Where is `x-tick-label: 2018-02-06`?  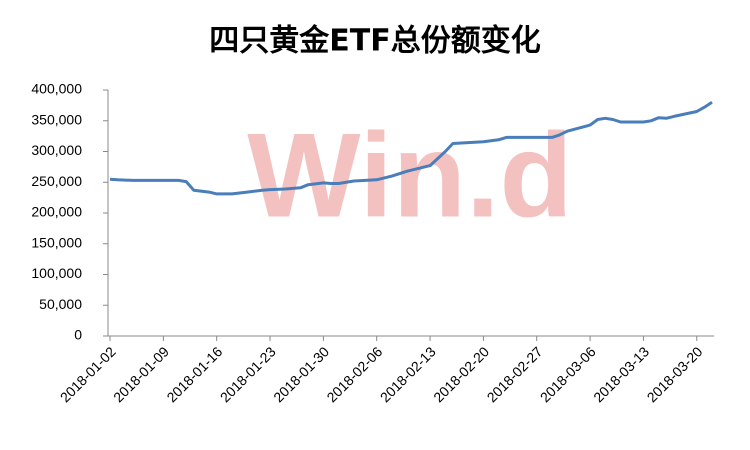
x-tick-label: 2018-02-06 is located at coordinates (354, 374).